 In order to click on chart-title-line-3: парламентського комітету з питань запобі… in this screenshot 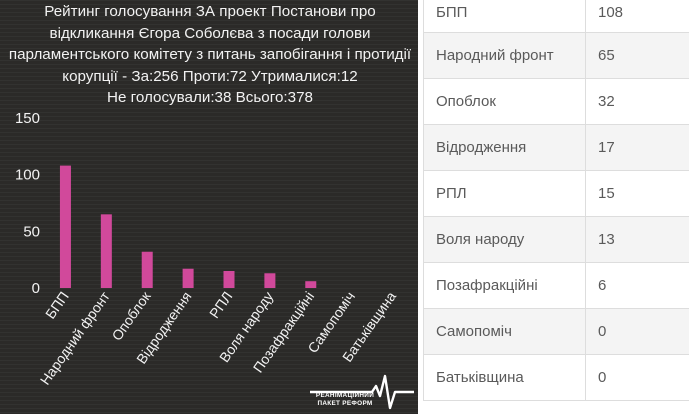, I will do `click(210, 54)`.